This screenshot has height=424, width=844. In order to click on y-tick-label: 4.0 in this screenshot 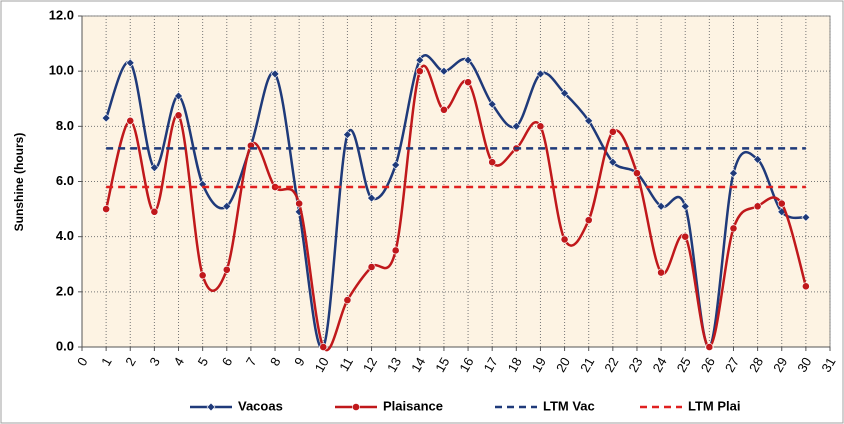, I will do `click(65, 235)`.